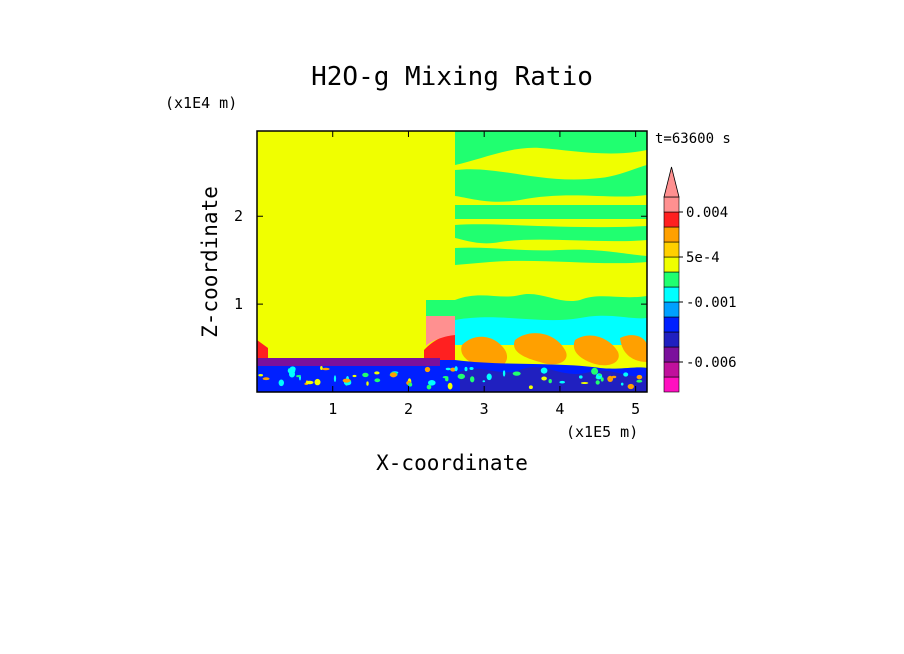  I want to click on y-tick-label: 1, so click(238, 304).